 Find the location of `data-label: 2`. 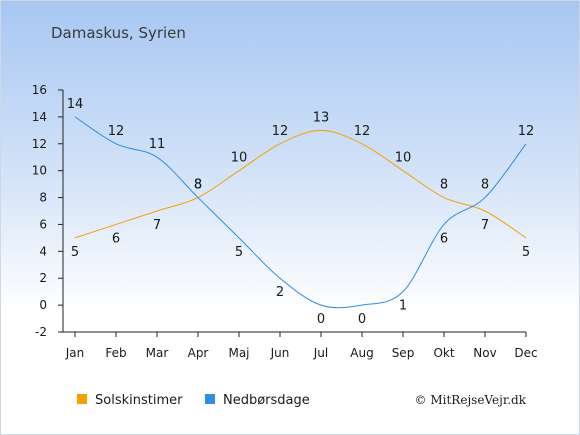

data-label: 2 is located at coordinates (280, 292).